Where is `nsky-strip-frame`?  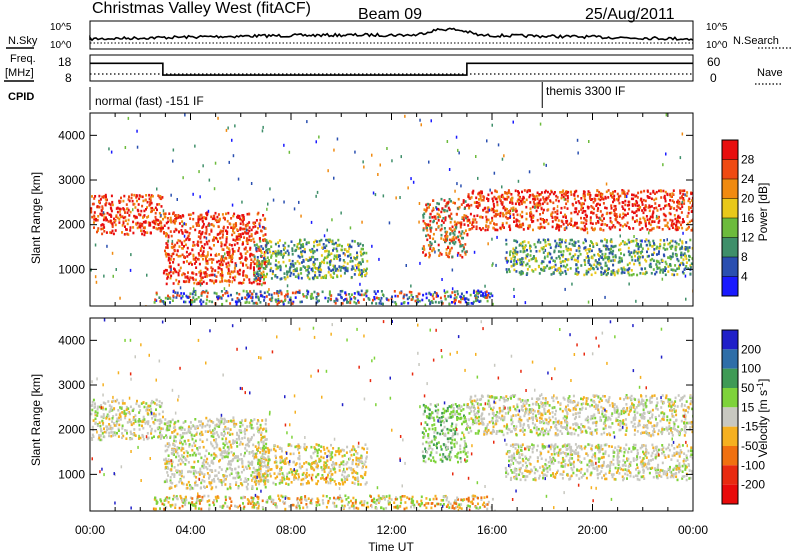
nsky-strip-frame is located at coordinates (391, 35).